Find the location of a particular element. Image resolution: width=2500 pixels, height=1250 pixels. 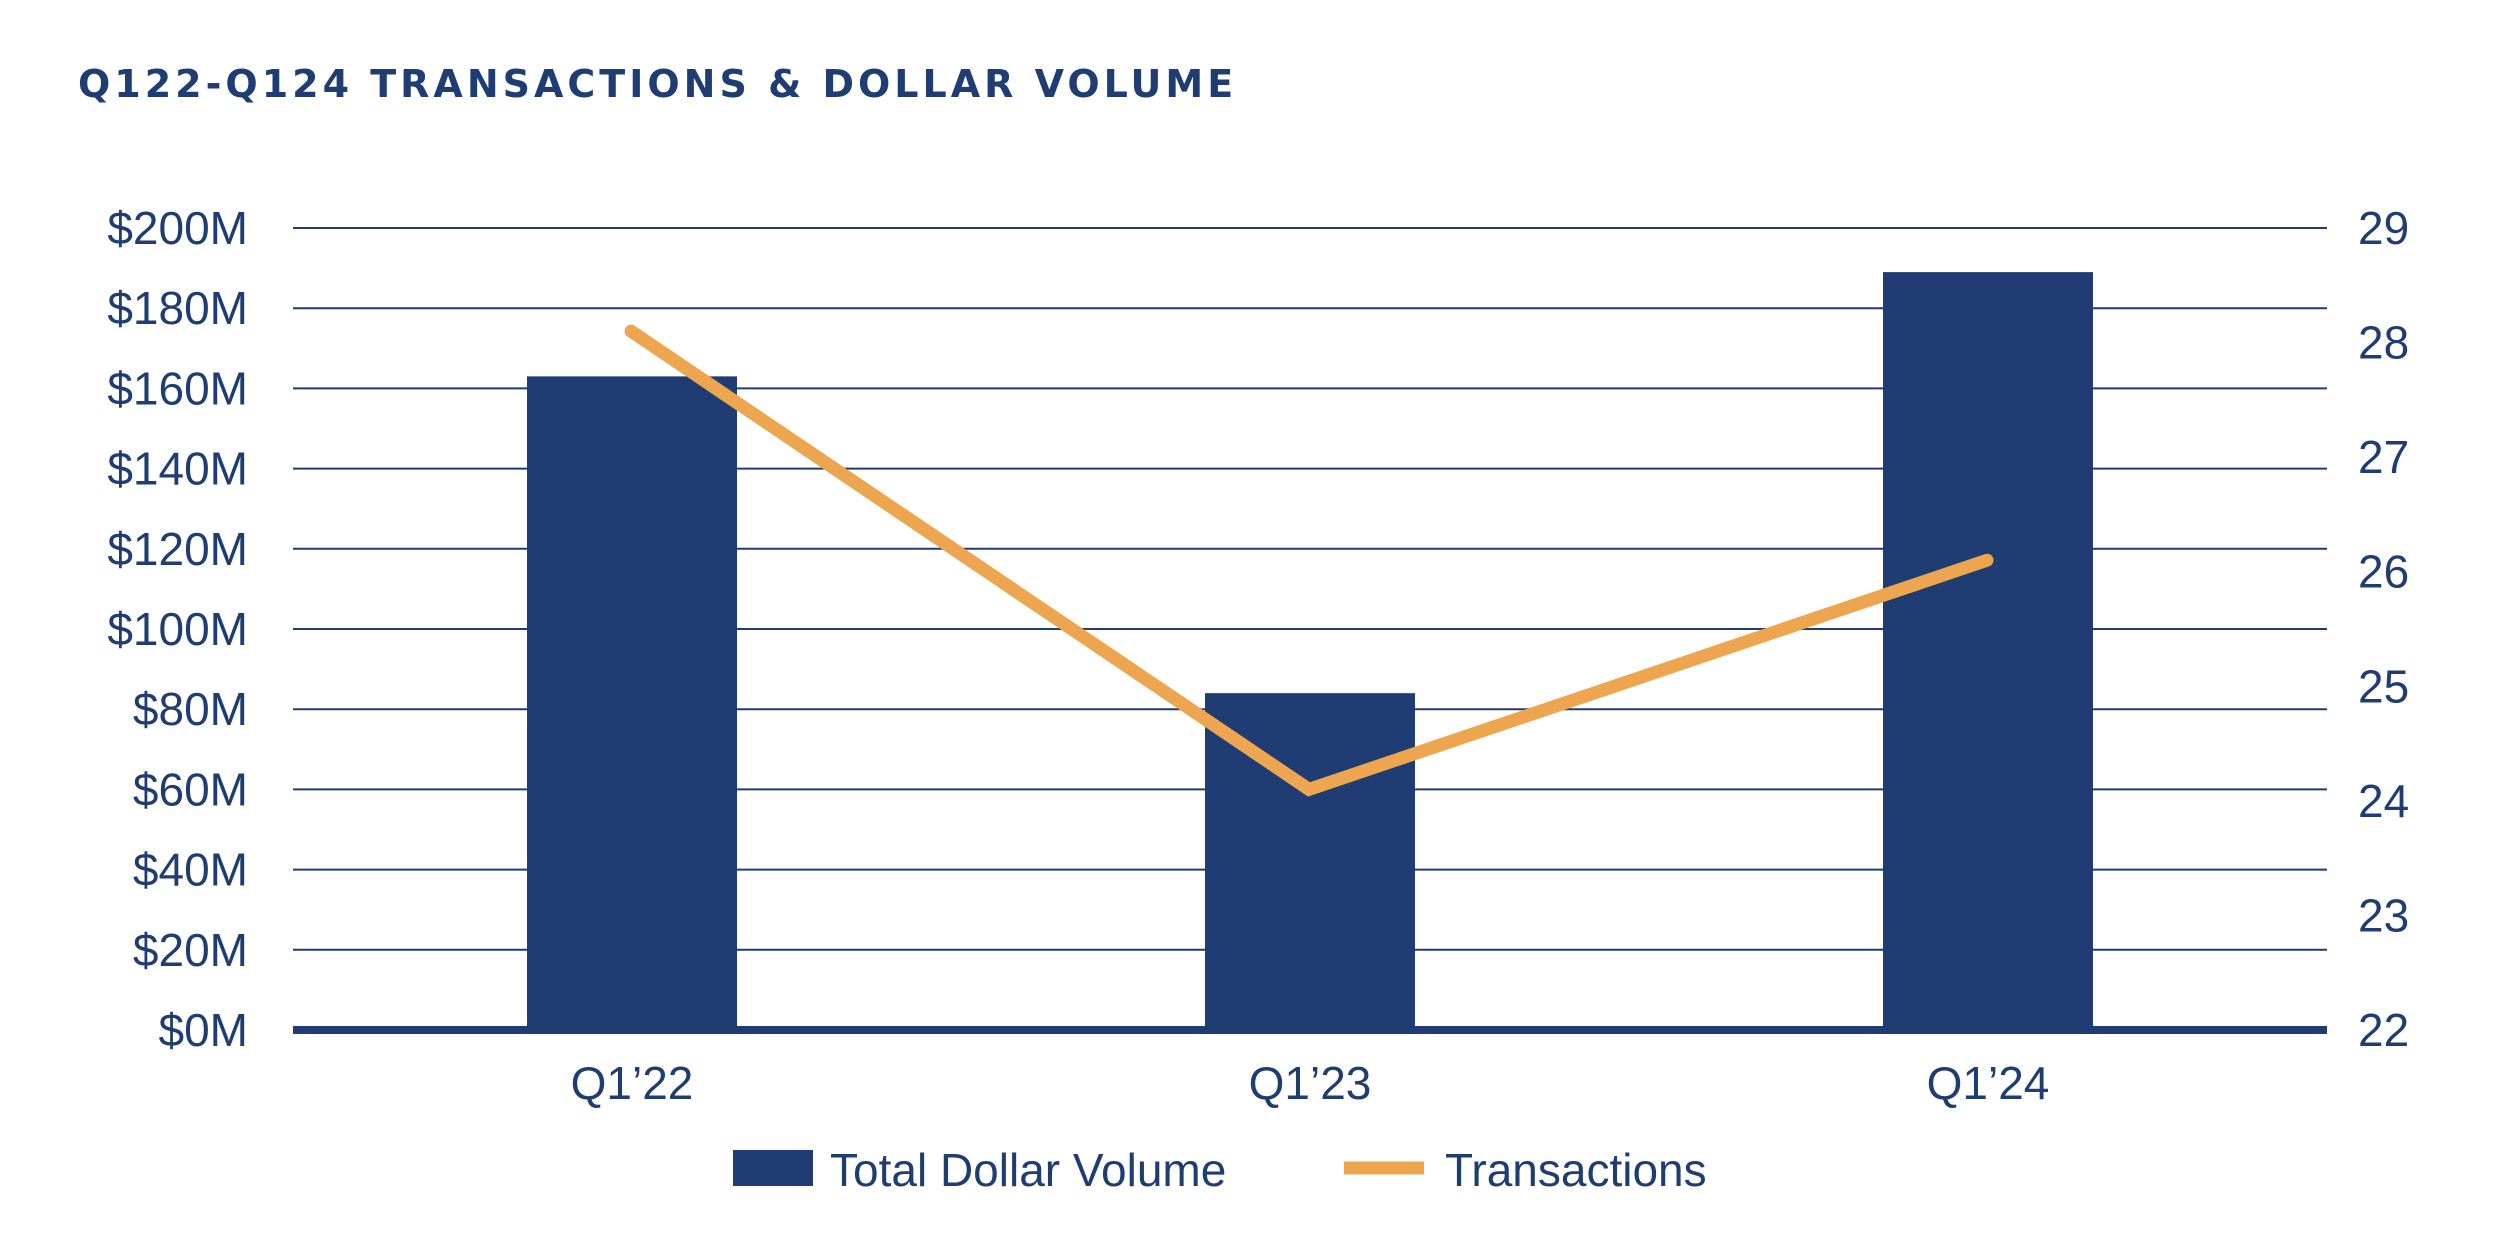

chart-title: Q122-Q124 TRANSACTIONS & DOLLAR VOLUME is located at coordinates (658, 84).